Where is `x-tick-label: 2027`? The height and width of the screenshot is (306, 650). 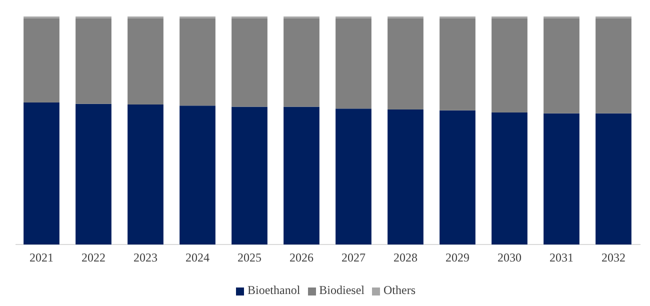
x-tick-label: 2027 is located at coordinates (354, 257).